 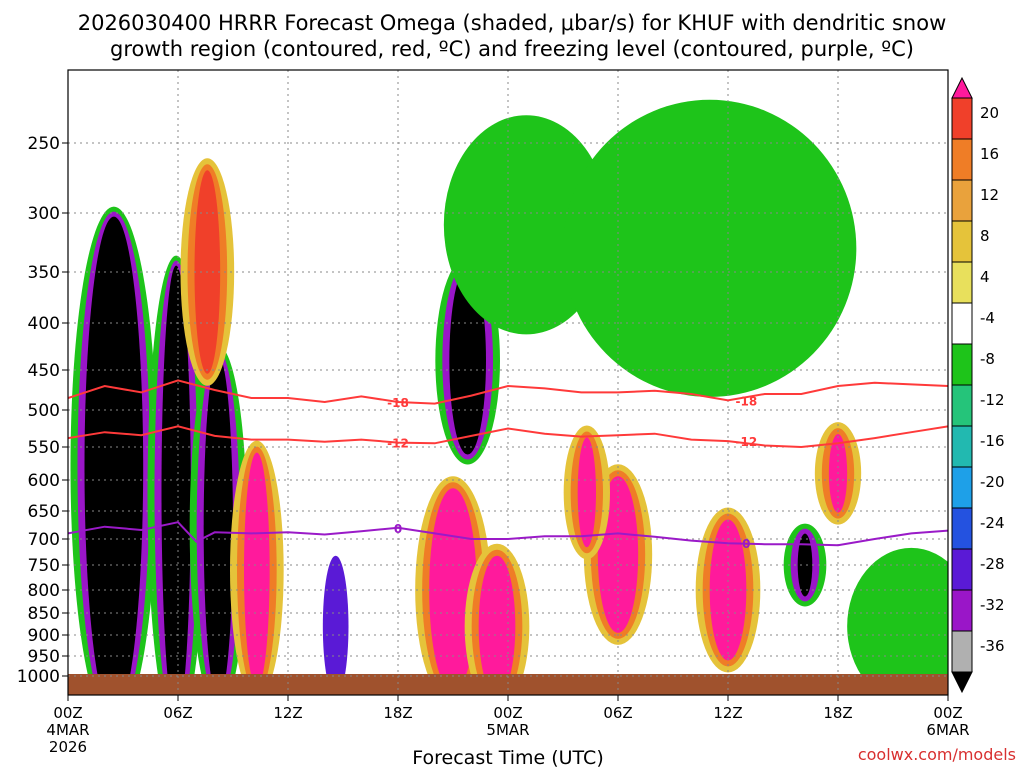 I want to click on y-tick-label: 700, so click(x=44, y=540).